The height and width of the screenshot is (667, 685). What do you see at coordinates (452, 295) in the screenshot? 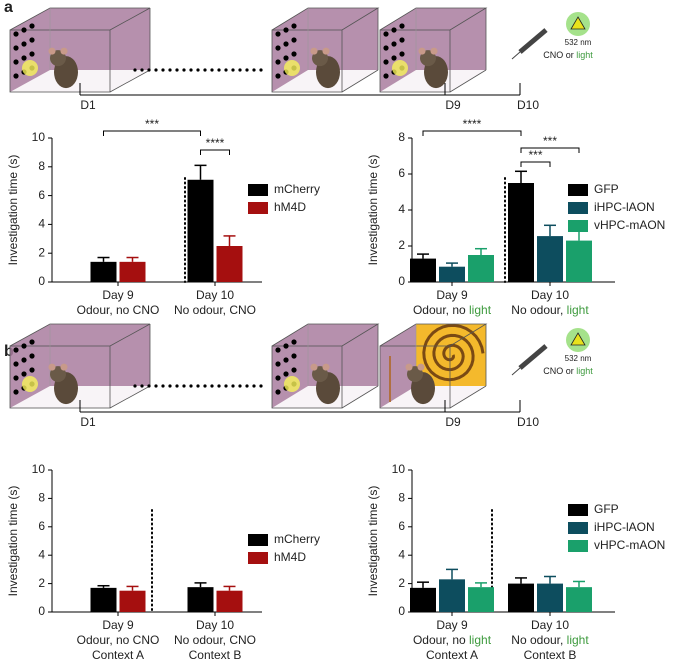
I see `label: Day 9` at bounding box center [452, 295].